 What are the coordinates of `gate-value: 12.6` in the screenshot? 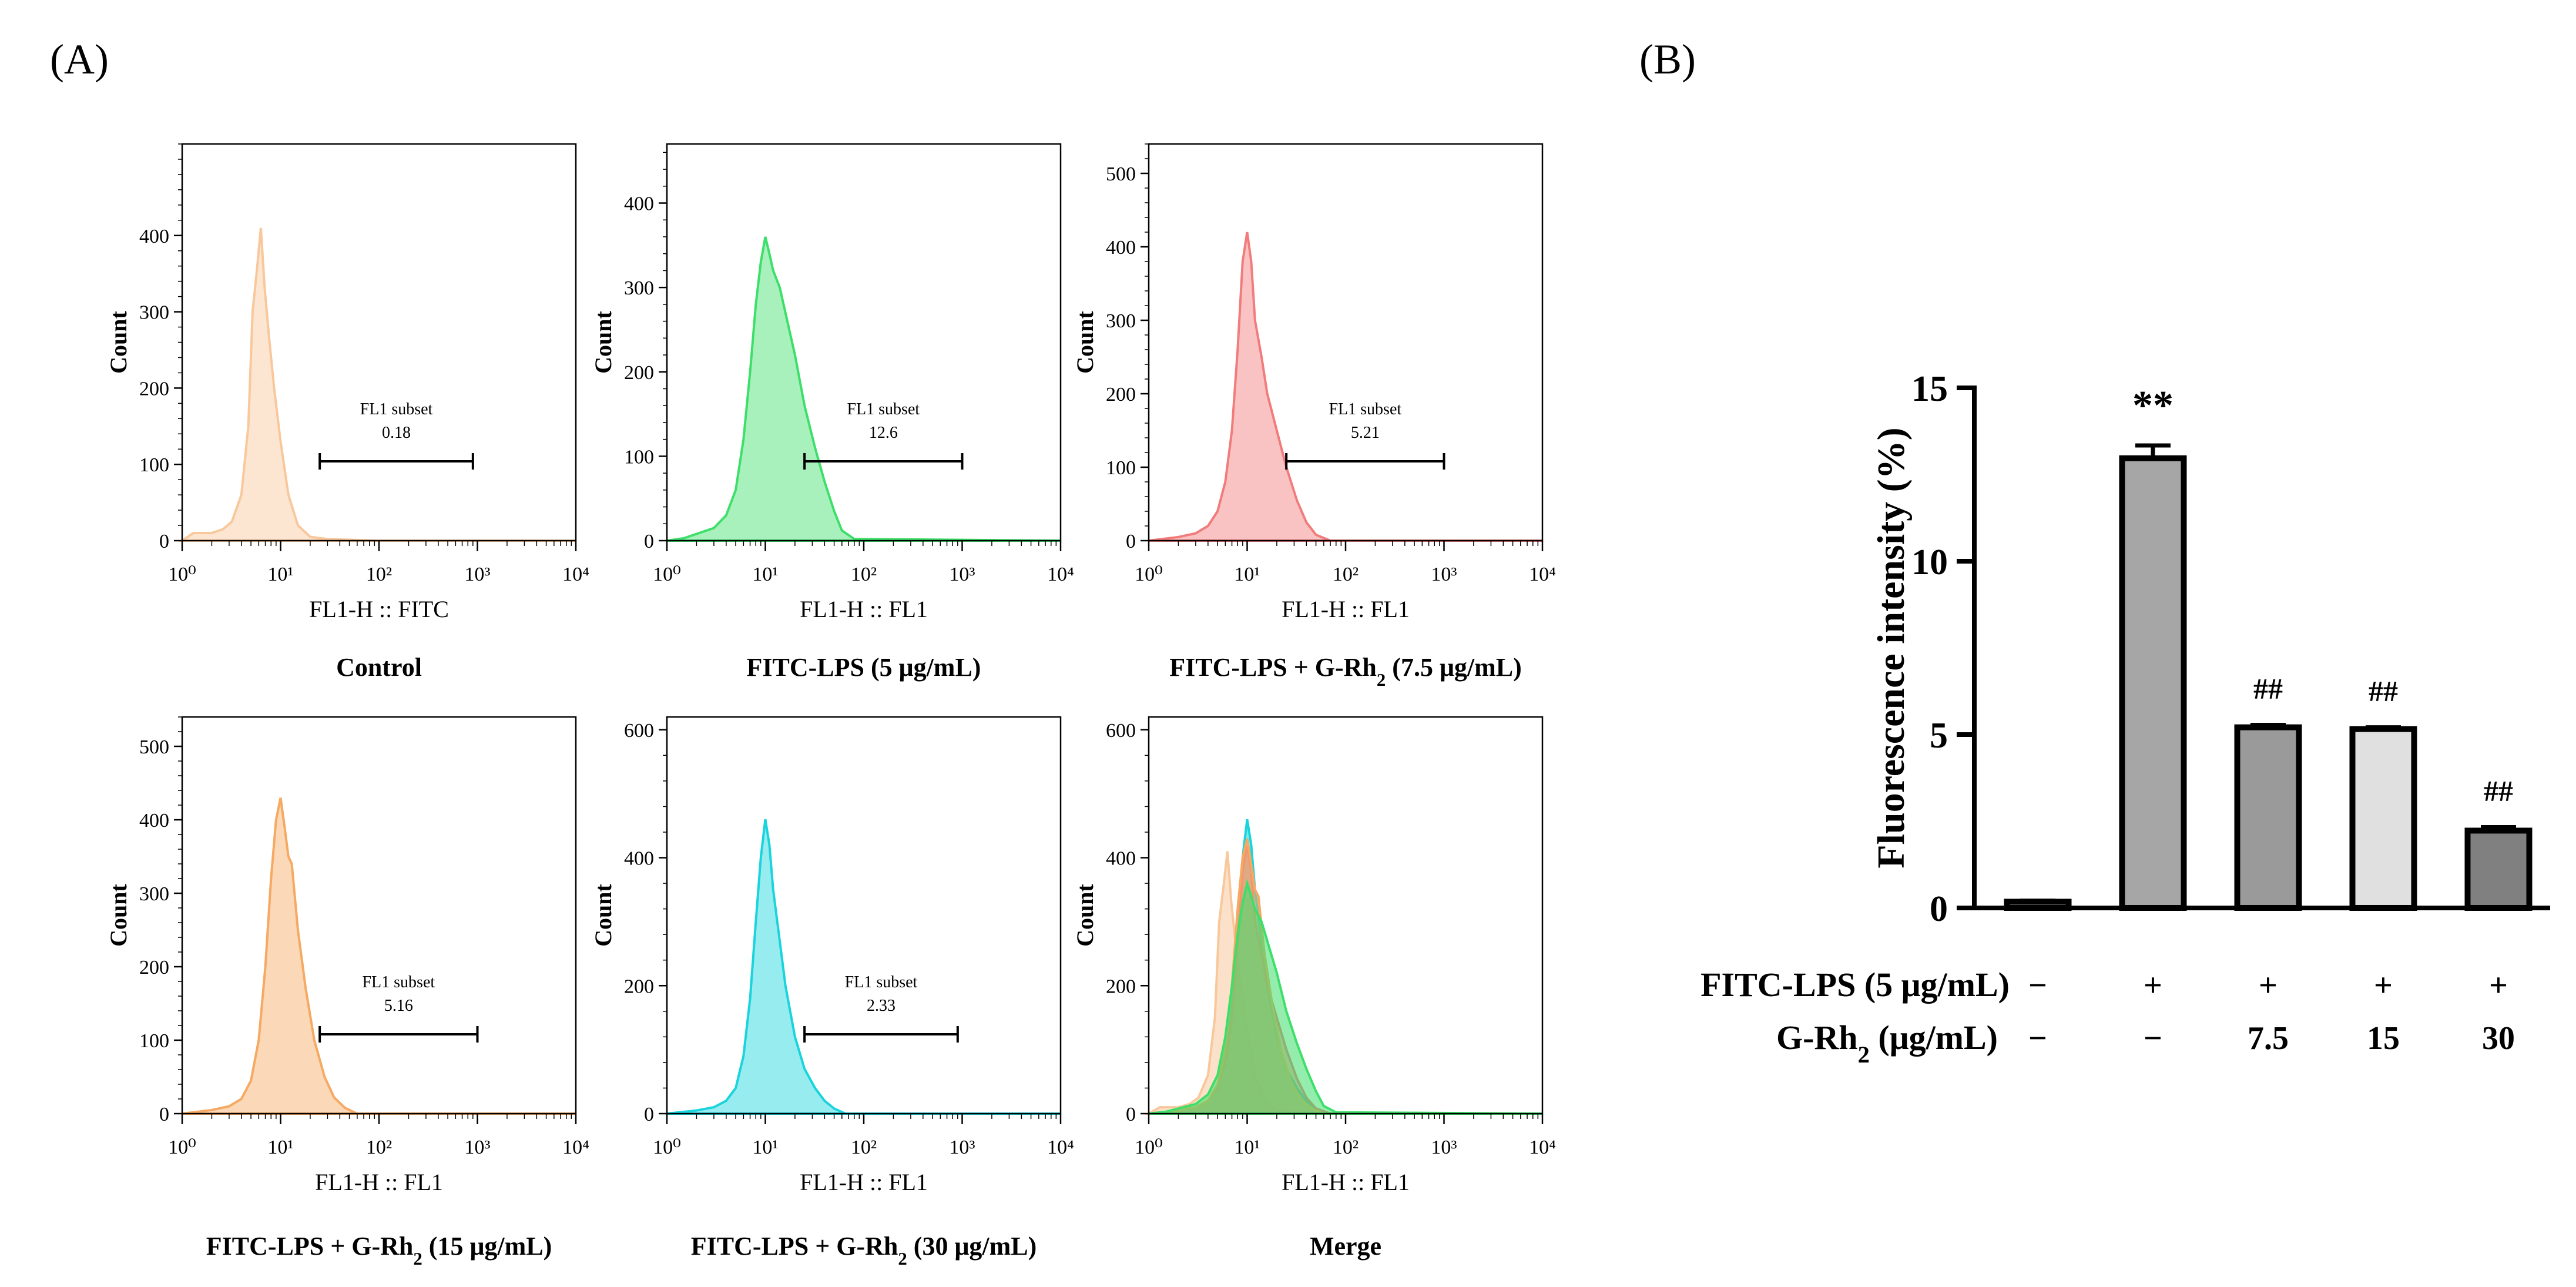 It's located at (884, 433).